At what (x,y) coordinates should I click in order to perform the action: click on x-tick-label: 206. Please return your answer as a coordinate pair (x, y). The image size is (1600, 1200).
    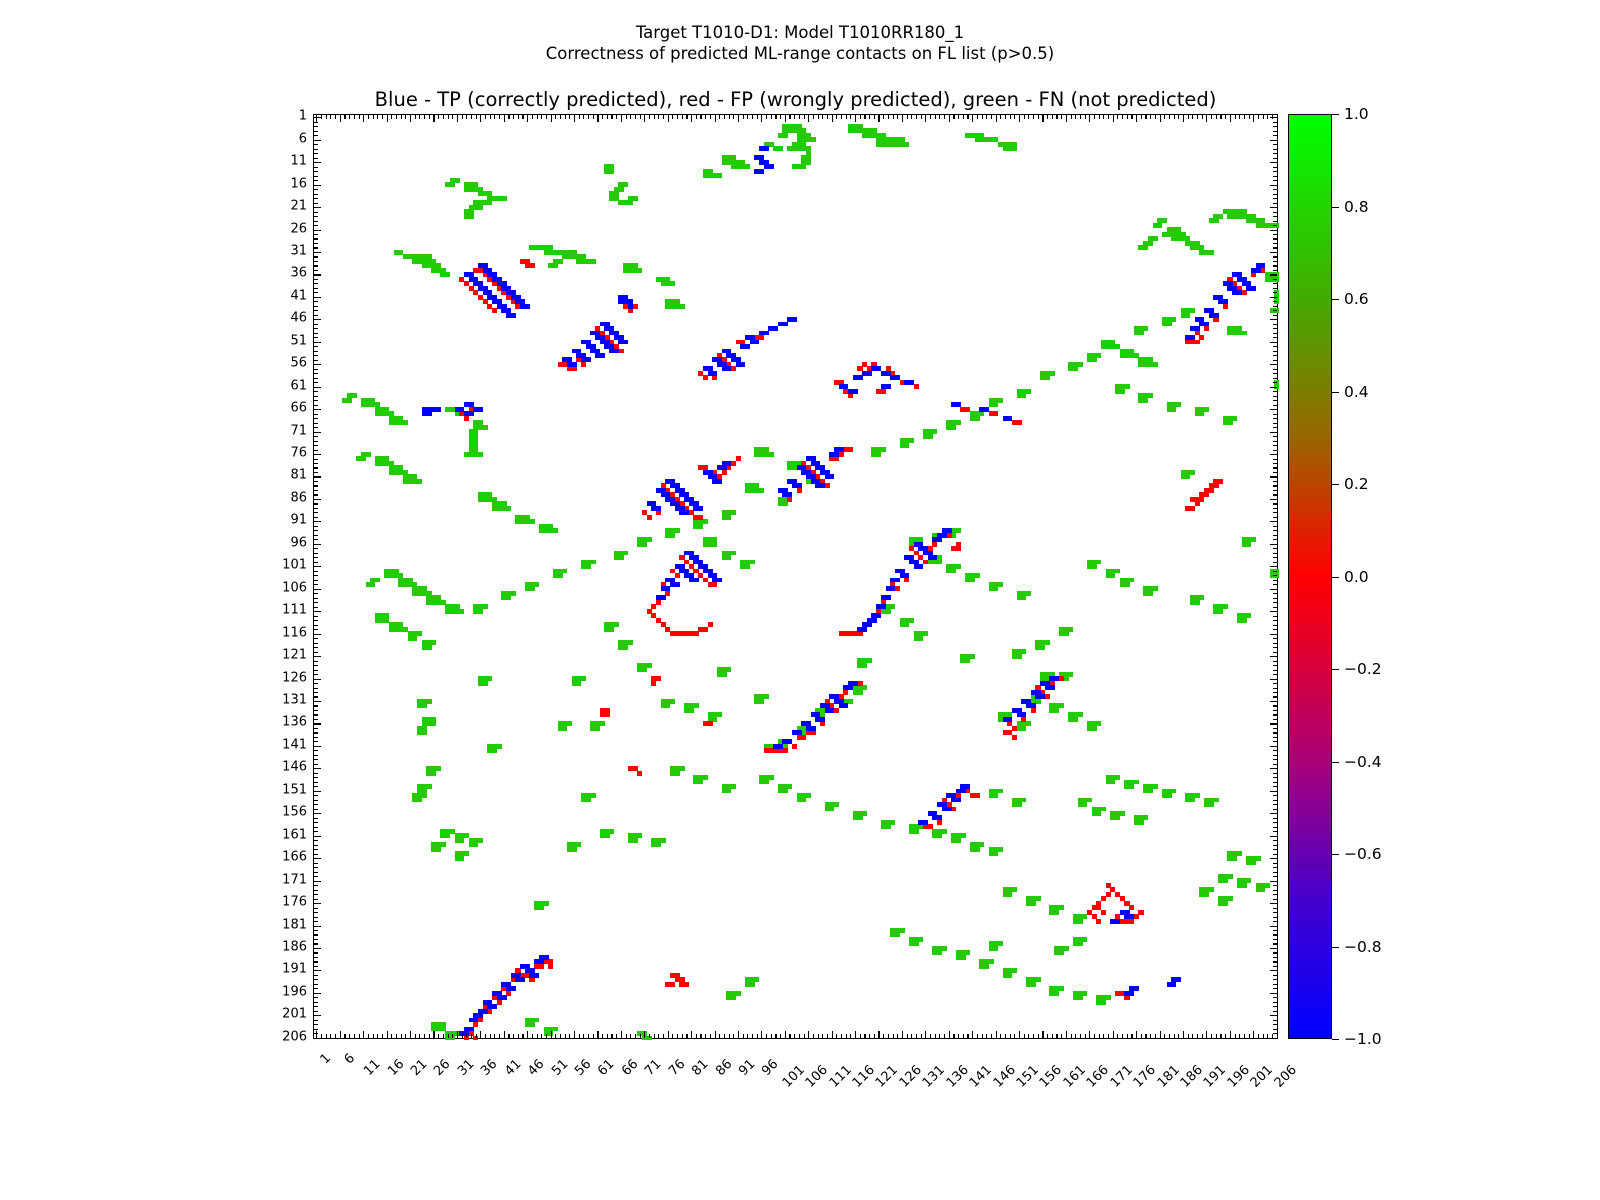
    Looking at the image, I should click on (1285, 1076).